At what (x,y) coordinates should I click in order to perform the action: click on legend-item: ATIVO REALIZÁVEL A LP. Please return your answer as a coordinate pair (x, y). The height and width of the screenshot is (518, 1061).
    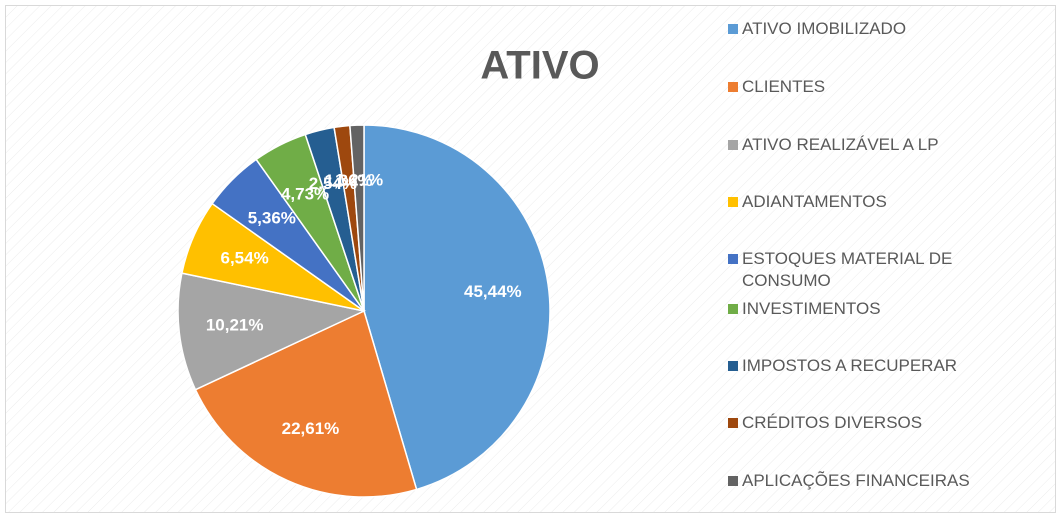
    Looking at the image, I should click on (870, 145).